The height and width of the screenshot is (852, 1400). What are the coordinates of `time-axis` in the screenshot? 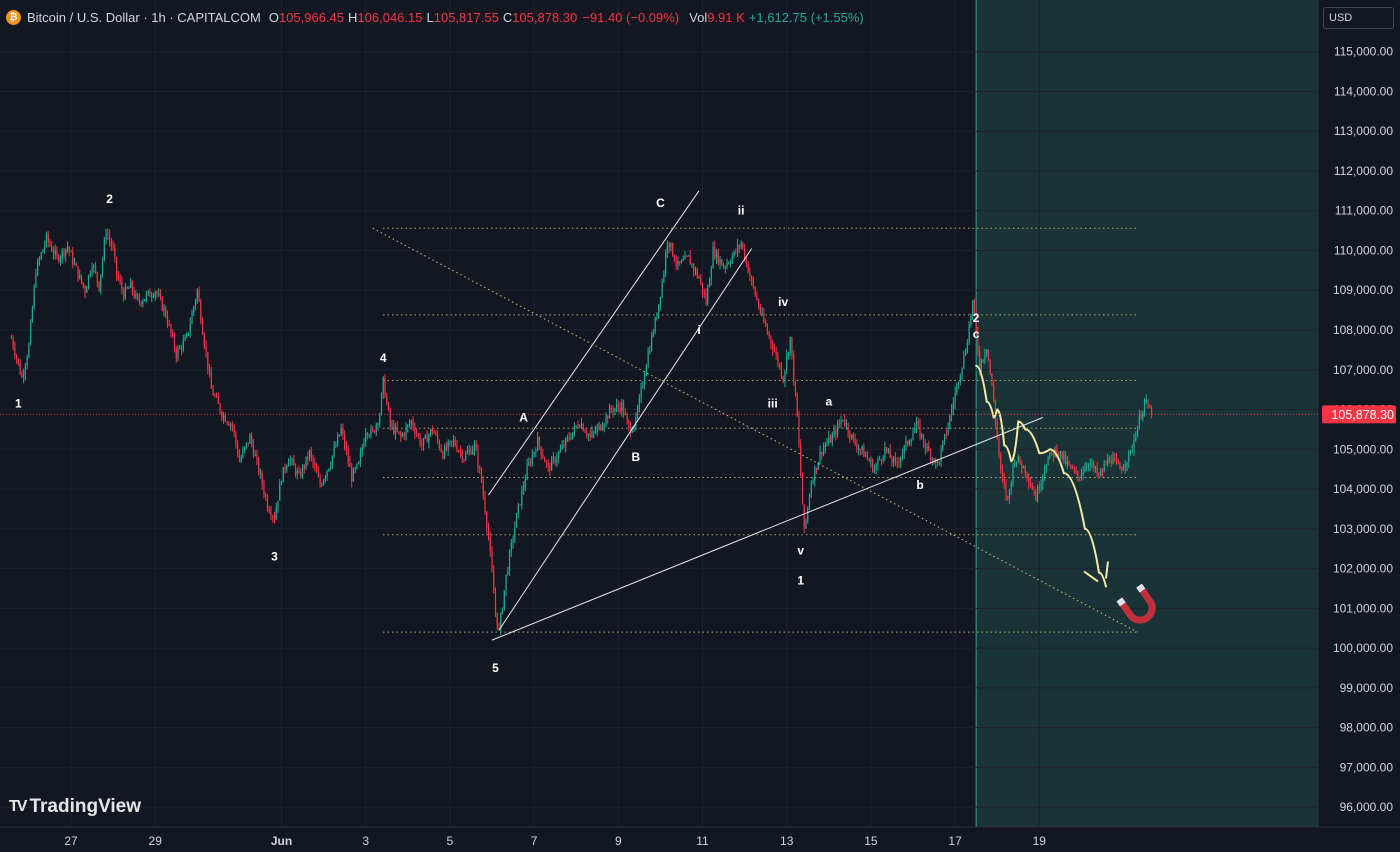 It's located at (700, 839).